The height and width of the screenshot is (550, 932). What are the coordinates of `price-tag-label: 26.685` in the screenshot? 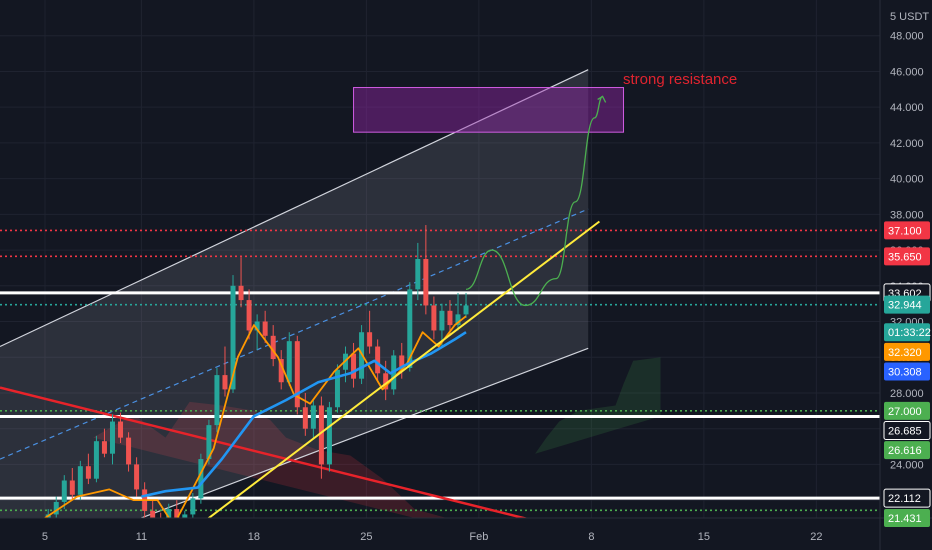 It's located at (905, 431).